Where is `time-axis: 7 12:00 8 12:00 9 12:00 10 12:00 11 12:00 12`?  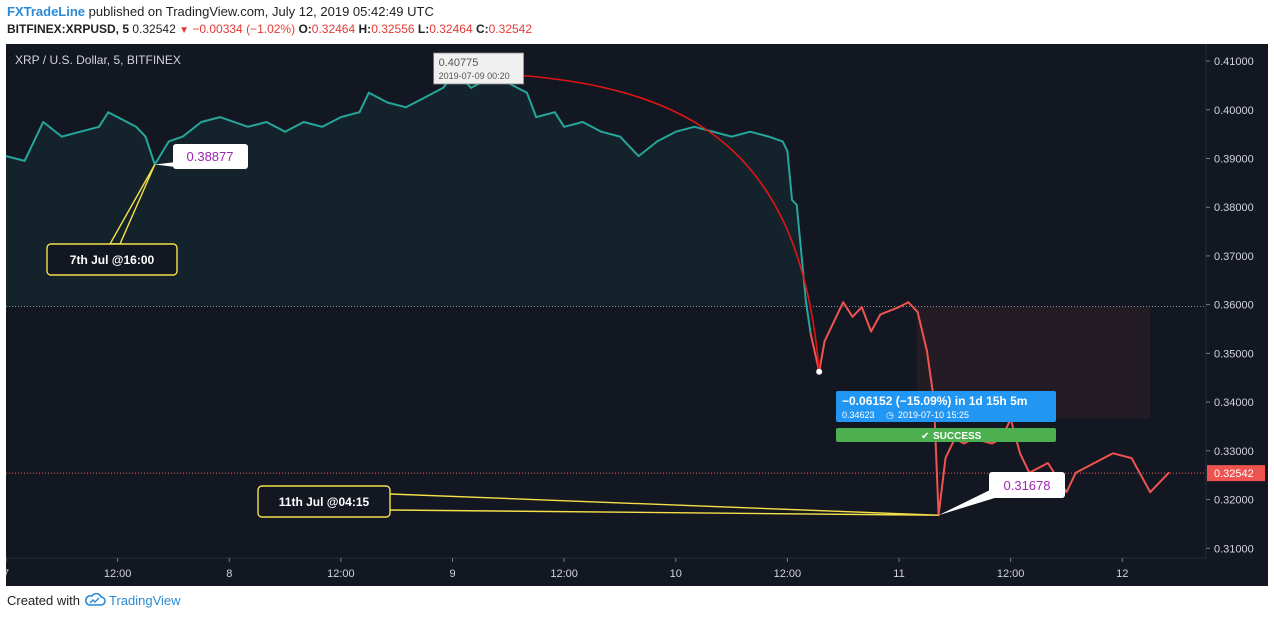 time-axis: 7 12:00 8 12:00 9 12:00 10 12:00 11 12:00 12 is located at coordinates (606, 568).